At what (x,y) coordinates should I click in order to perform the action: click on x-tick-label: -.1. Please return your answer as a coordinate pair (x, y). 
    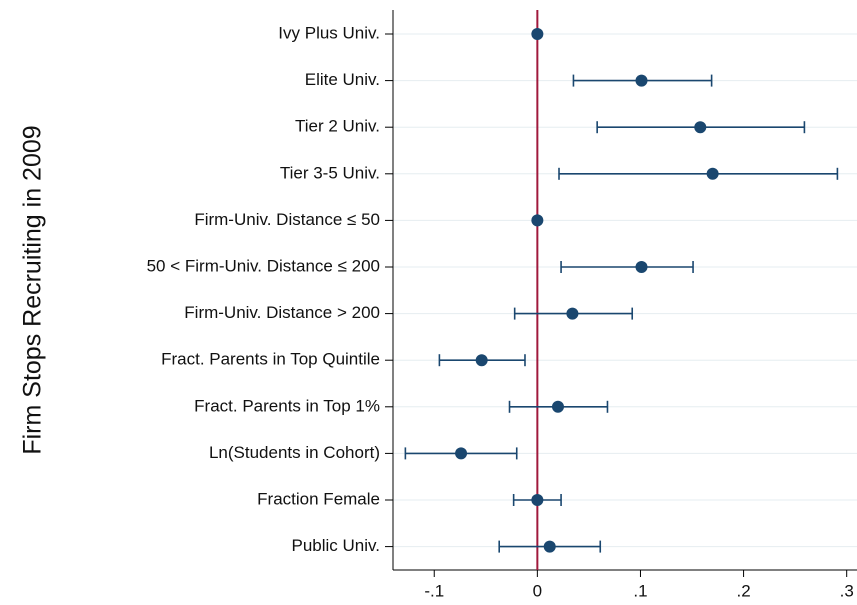
    Looking at the image, I should click on (434, 590).